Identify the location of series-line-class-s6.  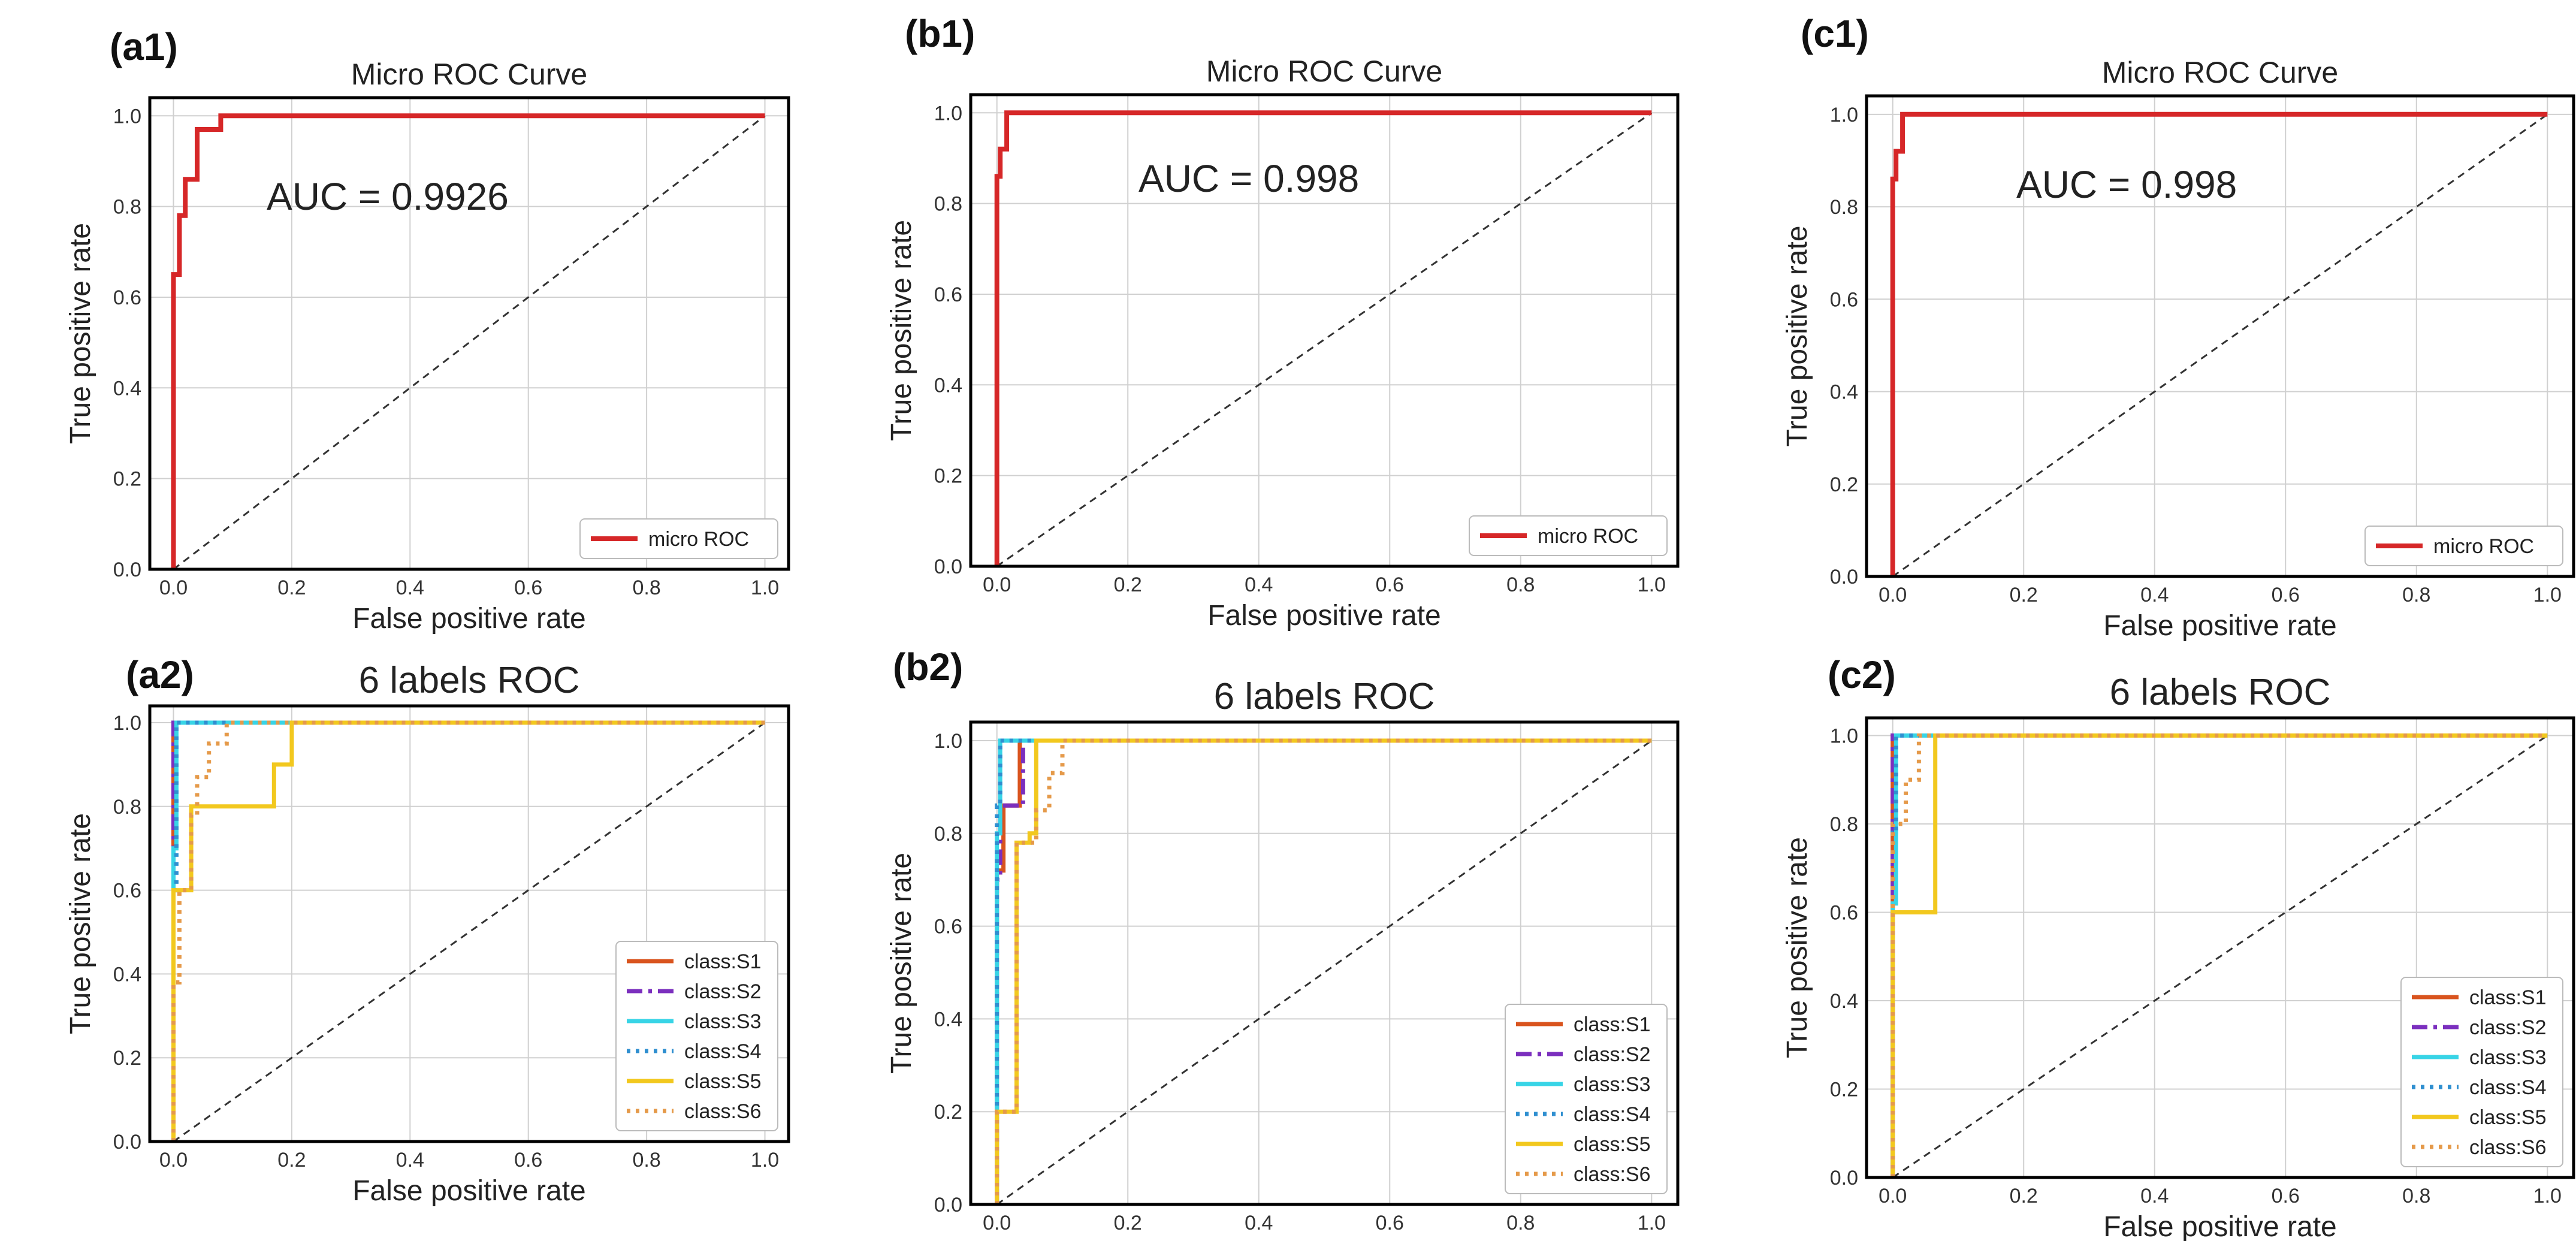
(1324, 971).